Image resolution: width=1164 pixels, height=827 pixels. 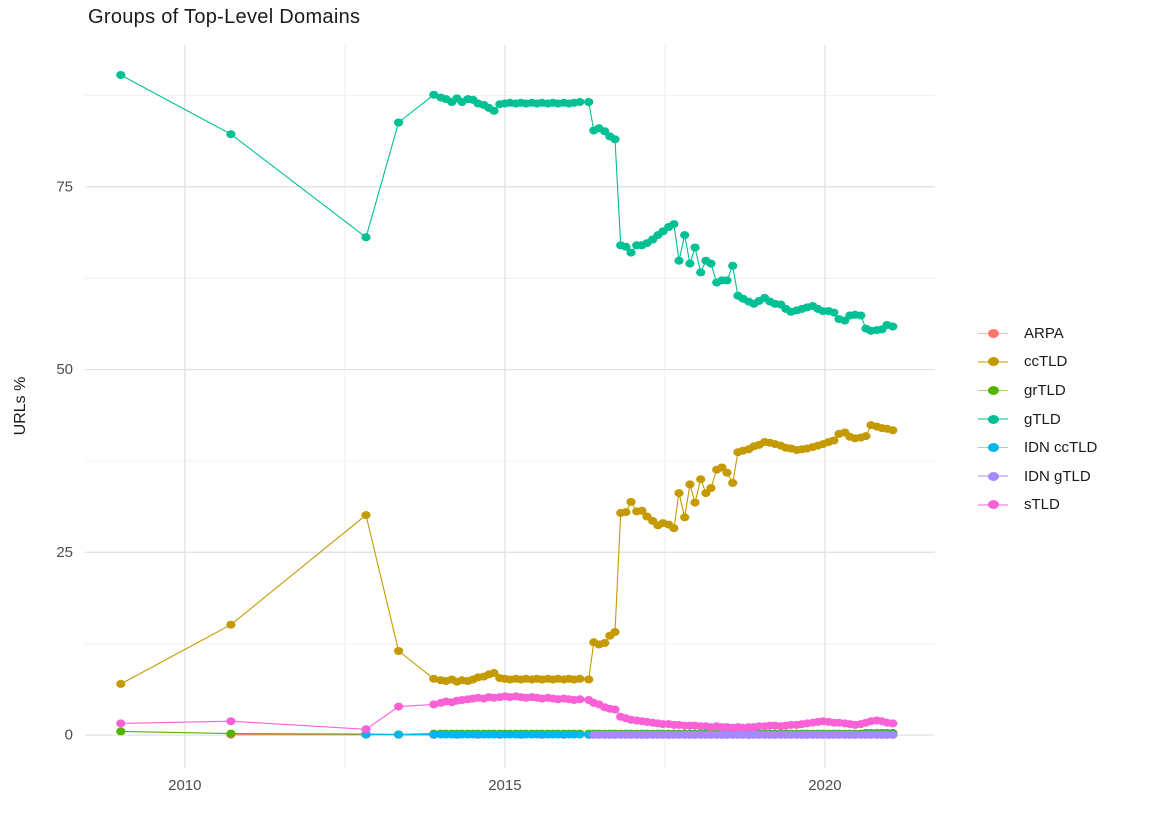 I want to click on x-tick-label: 2010, so click(x=184, y=785).